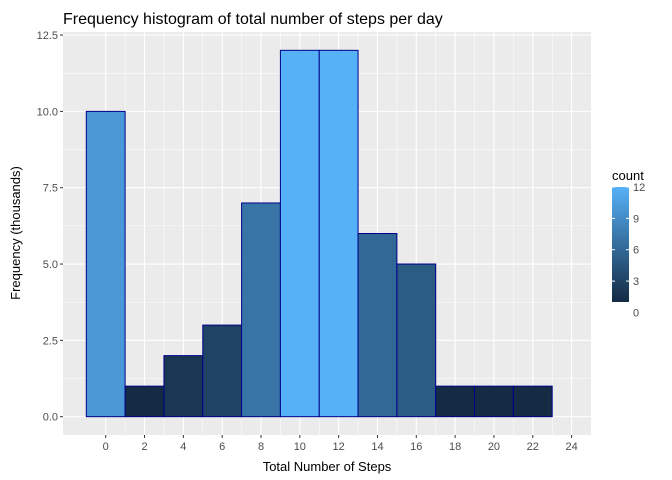  What do you see at coordinates (636, 282) in the screenshot?
I see `legend-label: 3` at bounding box center [636, 282].